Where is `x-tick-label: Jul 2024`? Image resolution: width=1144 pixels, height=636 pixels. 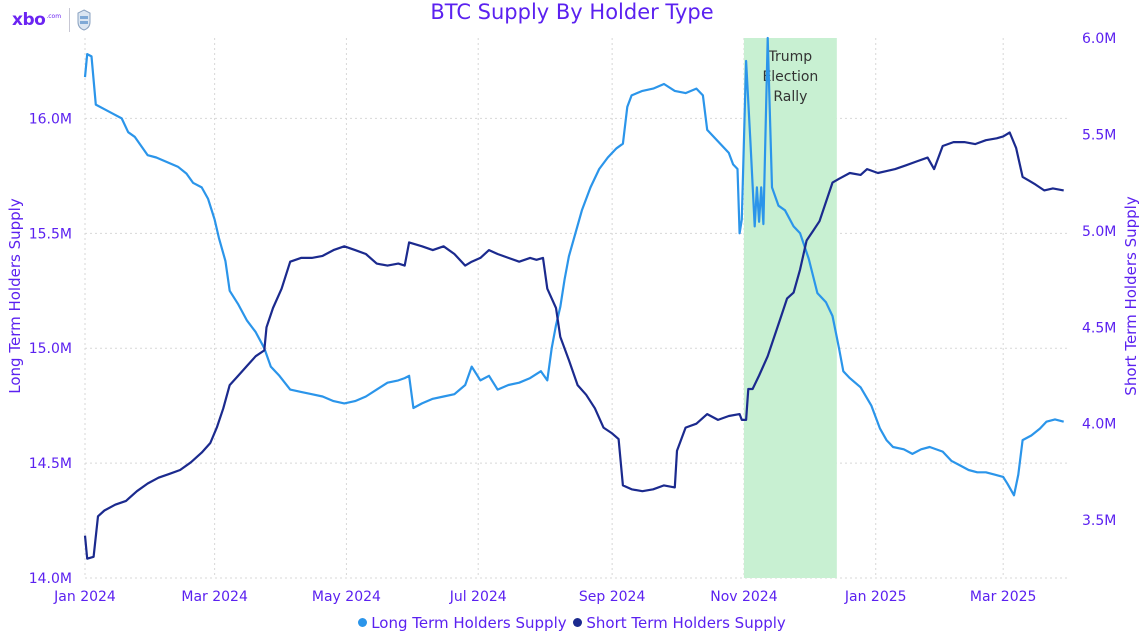
x-tick-label: Jul 2024 is located at coordinates (478, 597).